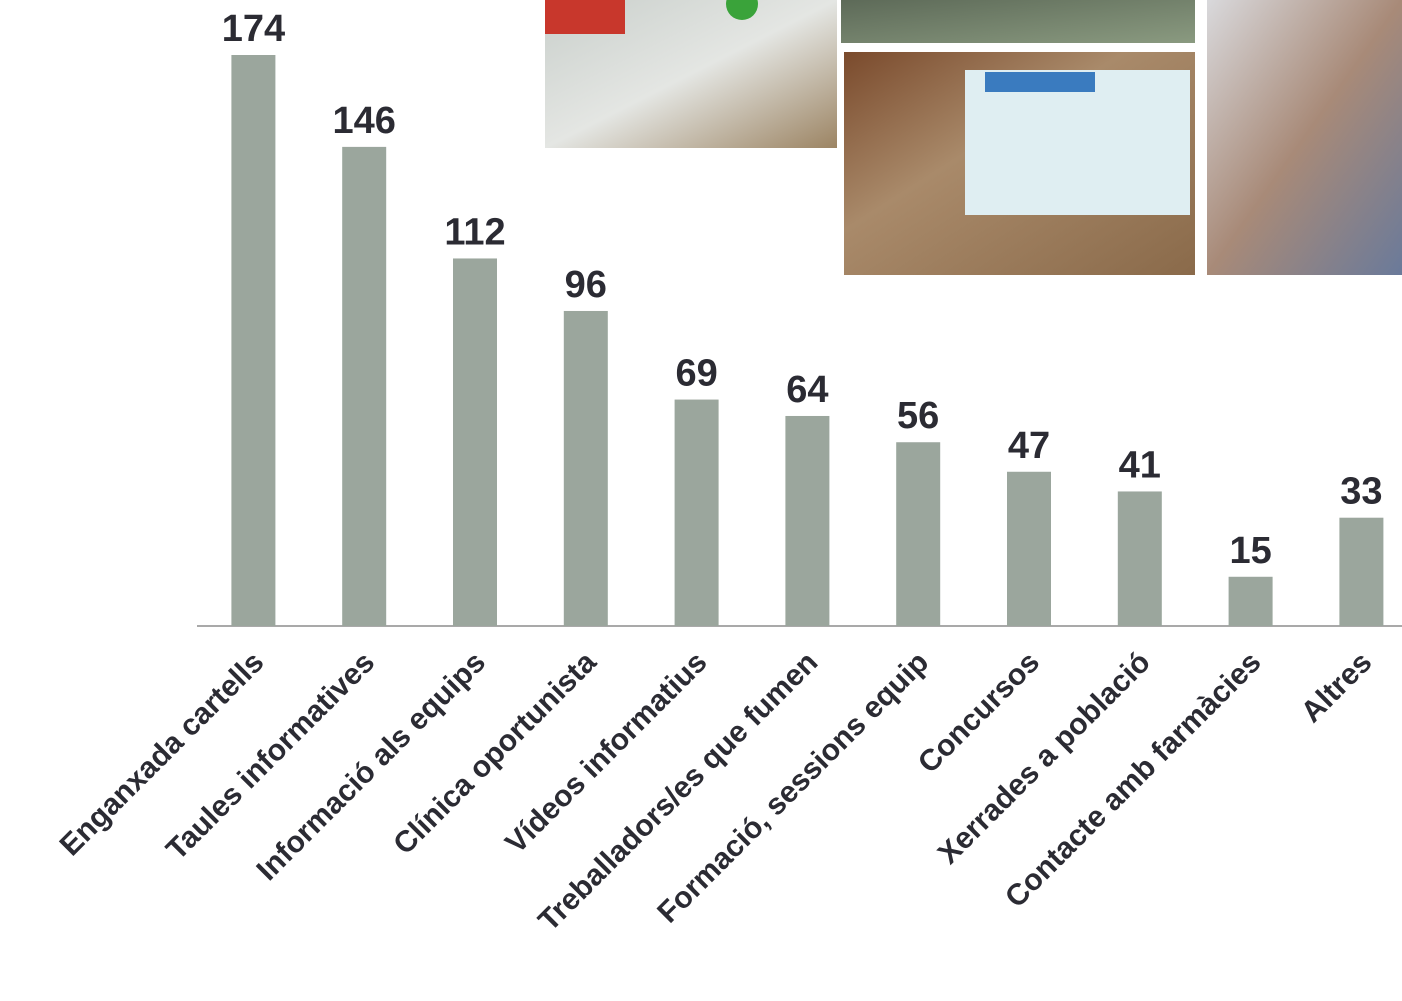  Describe the element at coordinates (1140, 465) in the screenshot. I see `value-label: 41` at that location.